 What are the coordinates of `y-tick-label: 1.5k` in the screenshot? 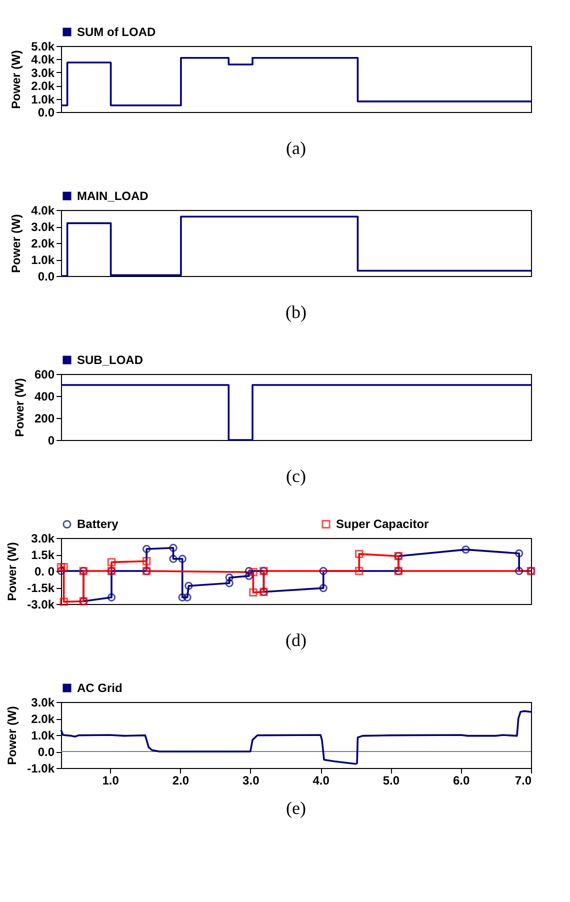 It's located at (43, 555).